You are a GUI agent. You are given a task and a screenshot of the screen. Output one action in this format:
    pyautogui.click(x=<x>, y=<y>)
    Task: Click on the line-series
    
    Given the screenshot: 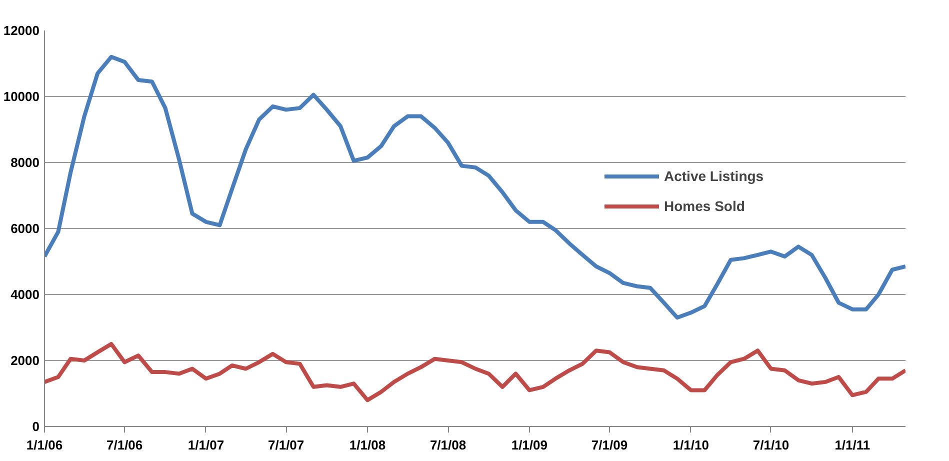 What is the action you would take?
    pyautogui.click(x=475, y=372)
    